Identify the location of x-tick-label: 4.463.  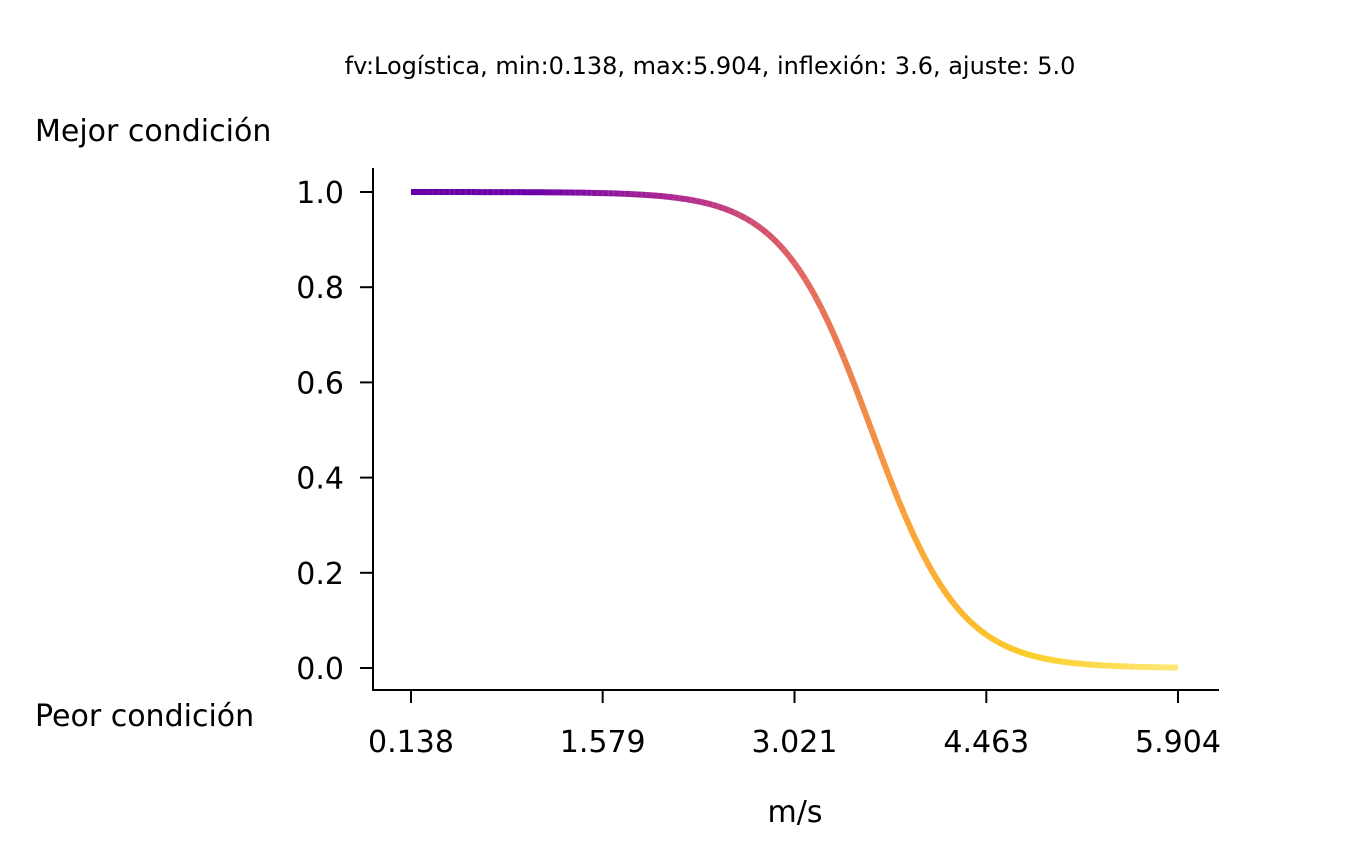
(986, 742).